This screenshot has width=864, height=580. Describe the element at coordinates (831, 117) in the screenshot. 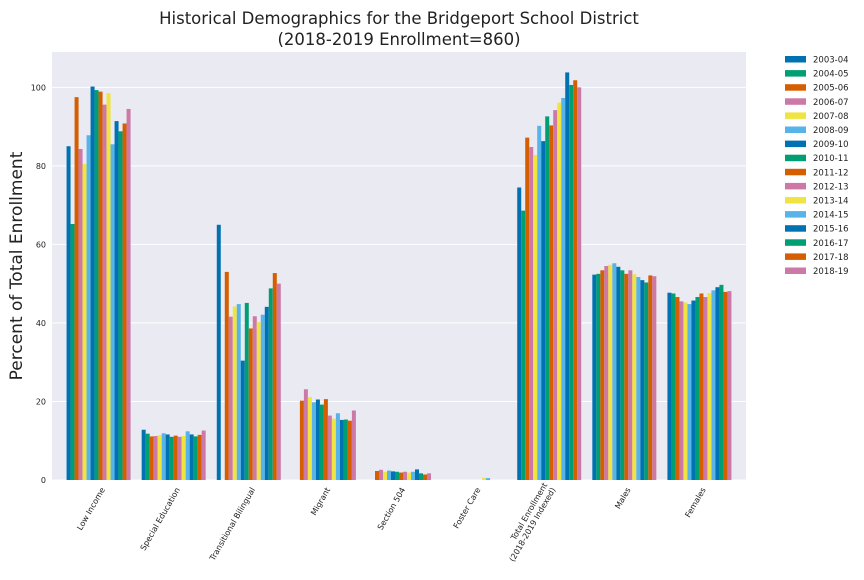

I see `legend-label: 2007-08` at that location.